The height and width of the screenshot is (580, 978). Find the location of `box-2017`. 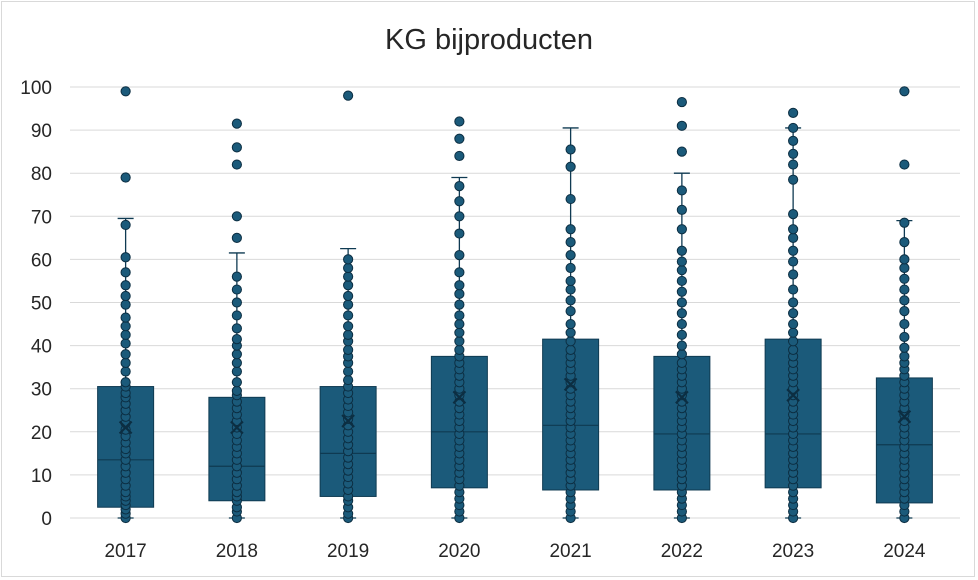

box-2017 is located at coordinates (126, 305).